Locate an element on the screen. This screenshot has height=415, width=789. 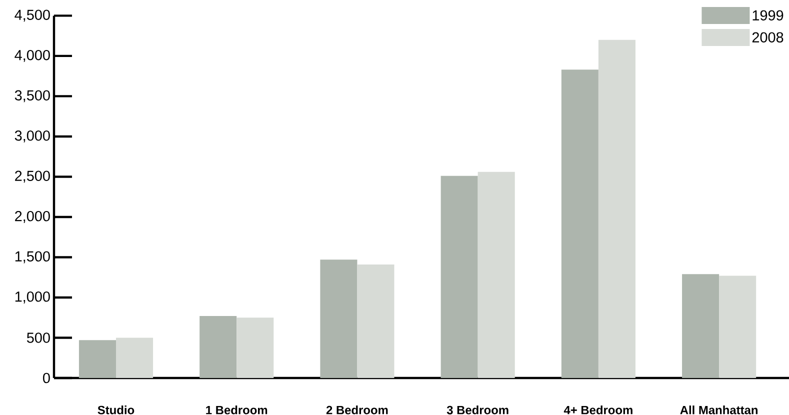
y-tick-label: 500 is located at coordinates (38, 337).